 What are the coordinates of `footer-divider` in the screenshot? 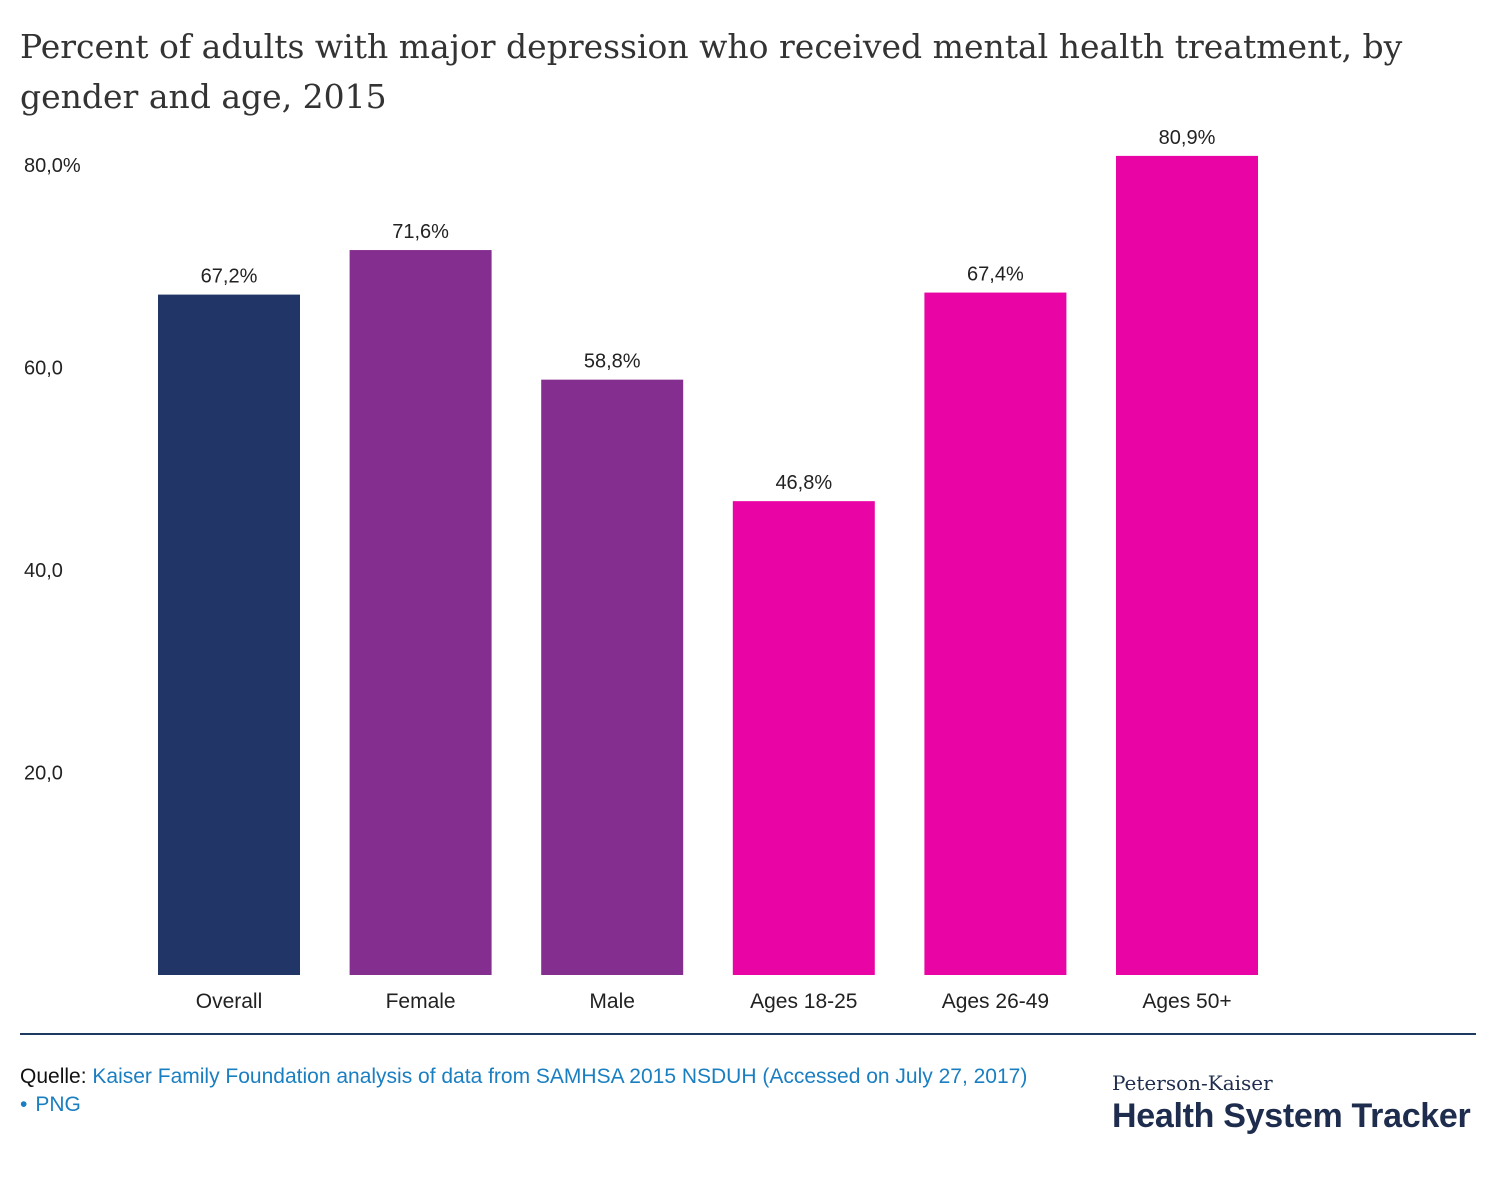 It's located at (748, 1034).